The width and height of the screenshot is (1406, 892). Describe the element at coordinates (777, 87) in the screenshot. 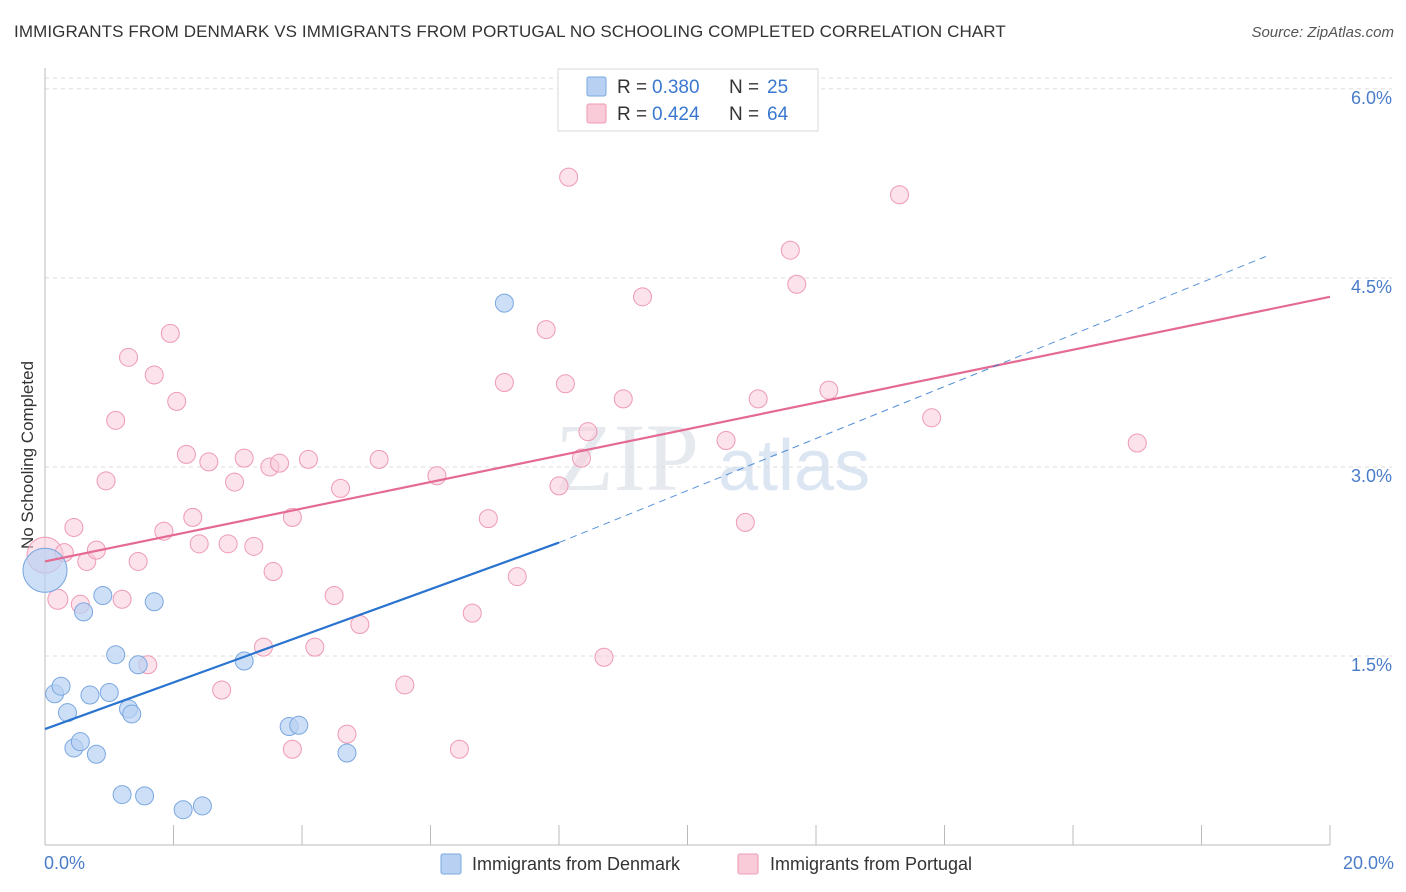

I see `legend-denmark-n-value: 25` at that location.